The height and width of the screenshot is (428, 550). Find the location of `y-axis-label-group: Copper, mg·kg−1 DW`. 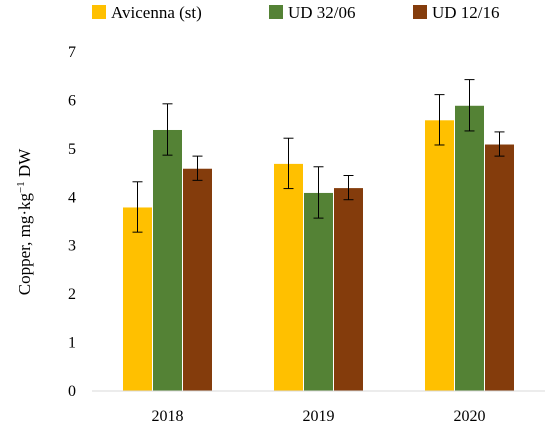

y-axis-label-group: Copper, mg·kg−1 DW is located at coordinates (24, 221).